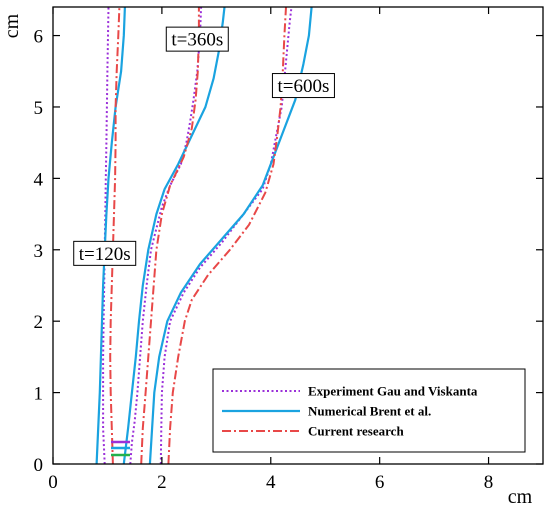 The width and height of the screenshot is (550, 513). I want to click on legend-label: Experiment Gau and Viskanta, so click(393, 391).